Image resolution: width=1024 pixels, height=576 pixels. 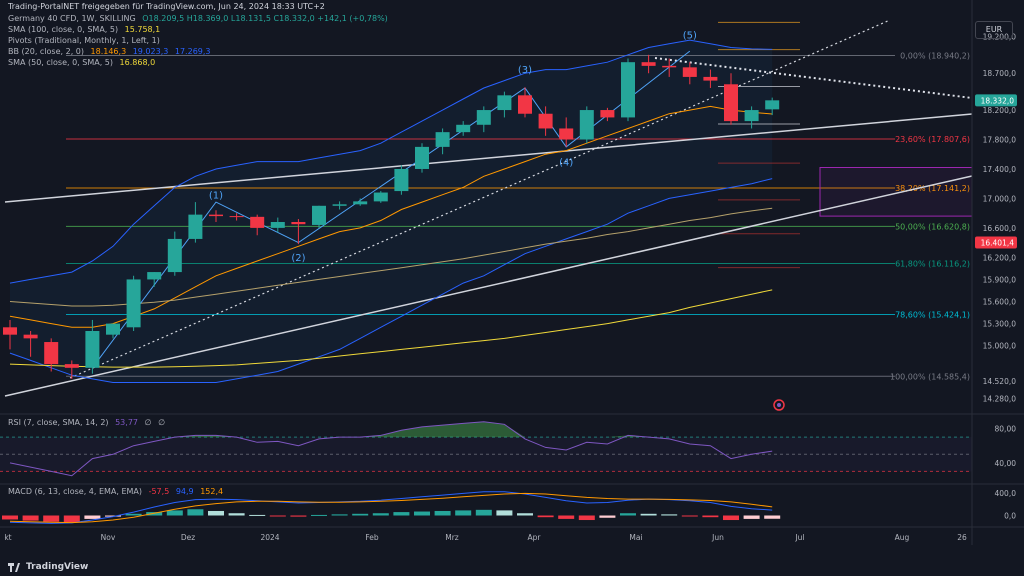 I want to click on fib-level-label: 78,60% (15.424,1), so click(x=932, y=314).